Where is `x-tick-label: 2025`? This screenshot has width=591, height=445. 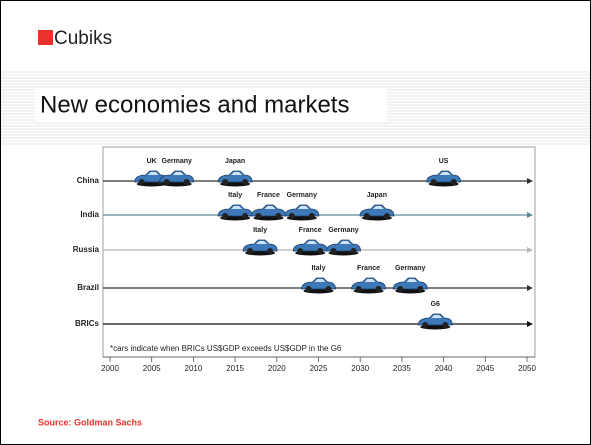
x-tick-label: 2025 is located at coordinates (319, 368).